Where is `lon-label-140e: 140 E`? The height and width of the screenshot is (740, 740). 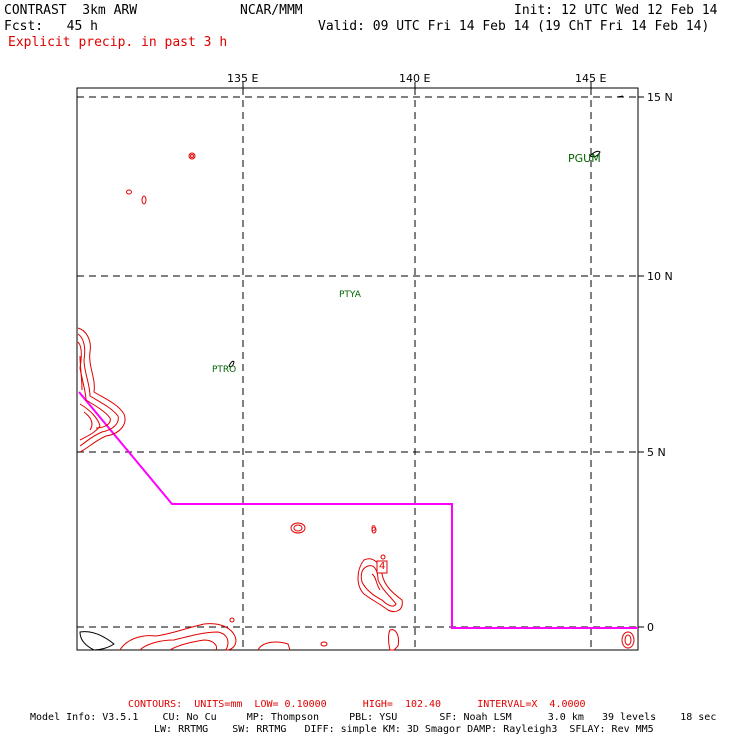
lon-label-140e: 140 E is located at coordinates (415, 78).